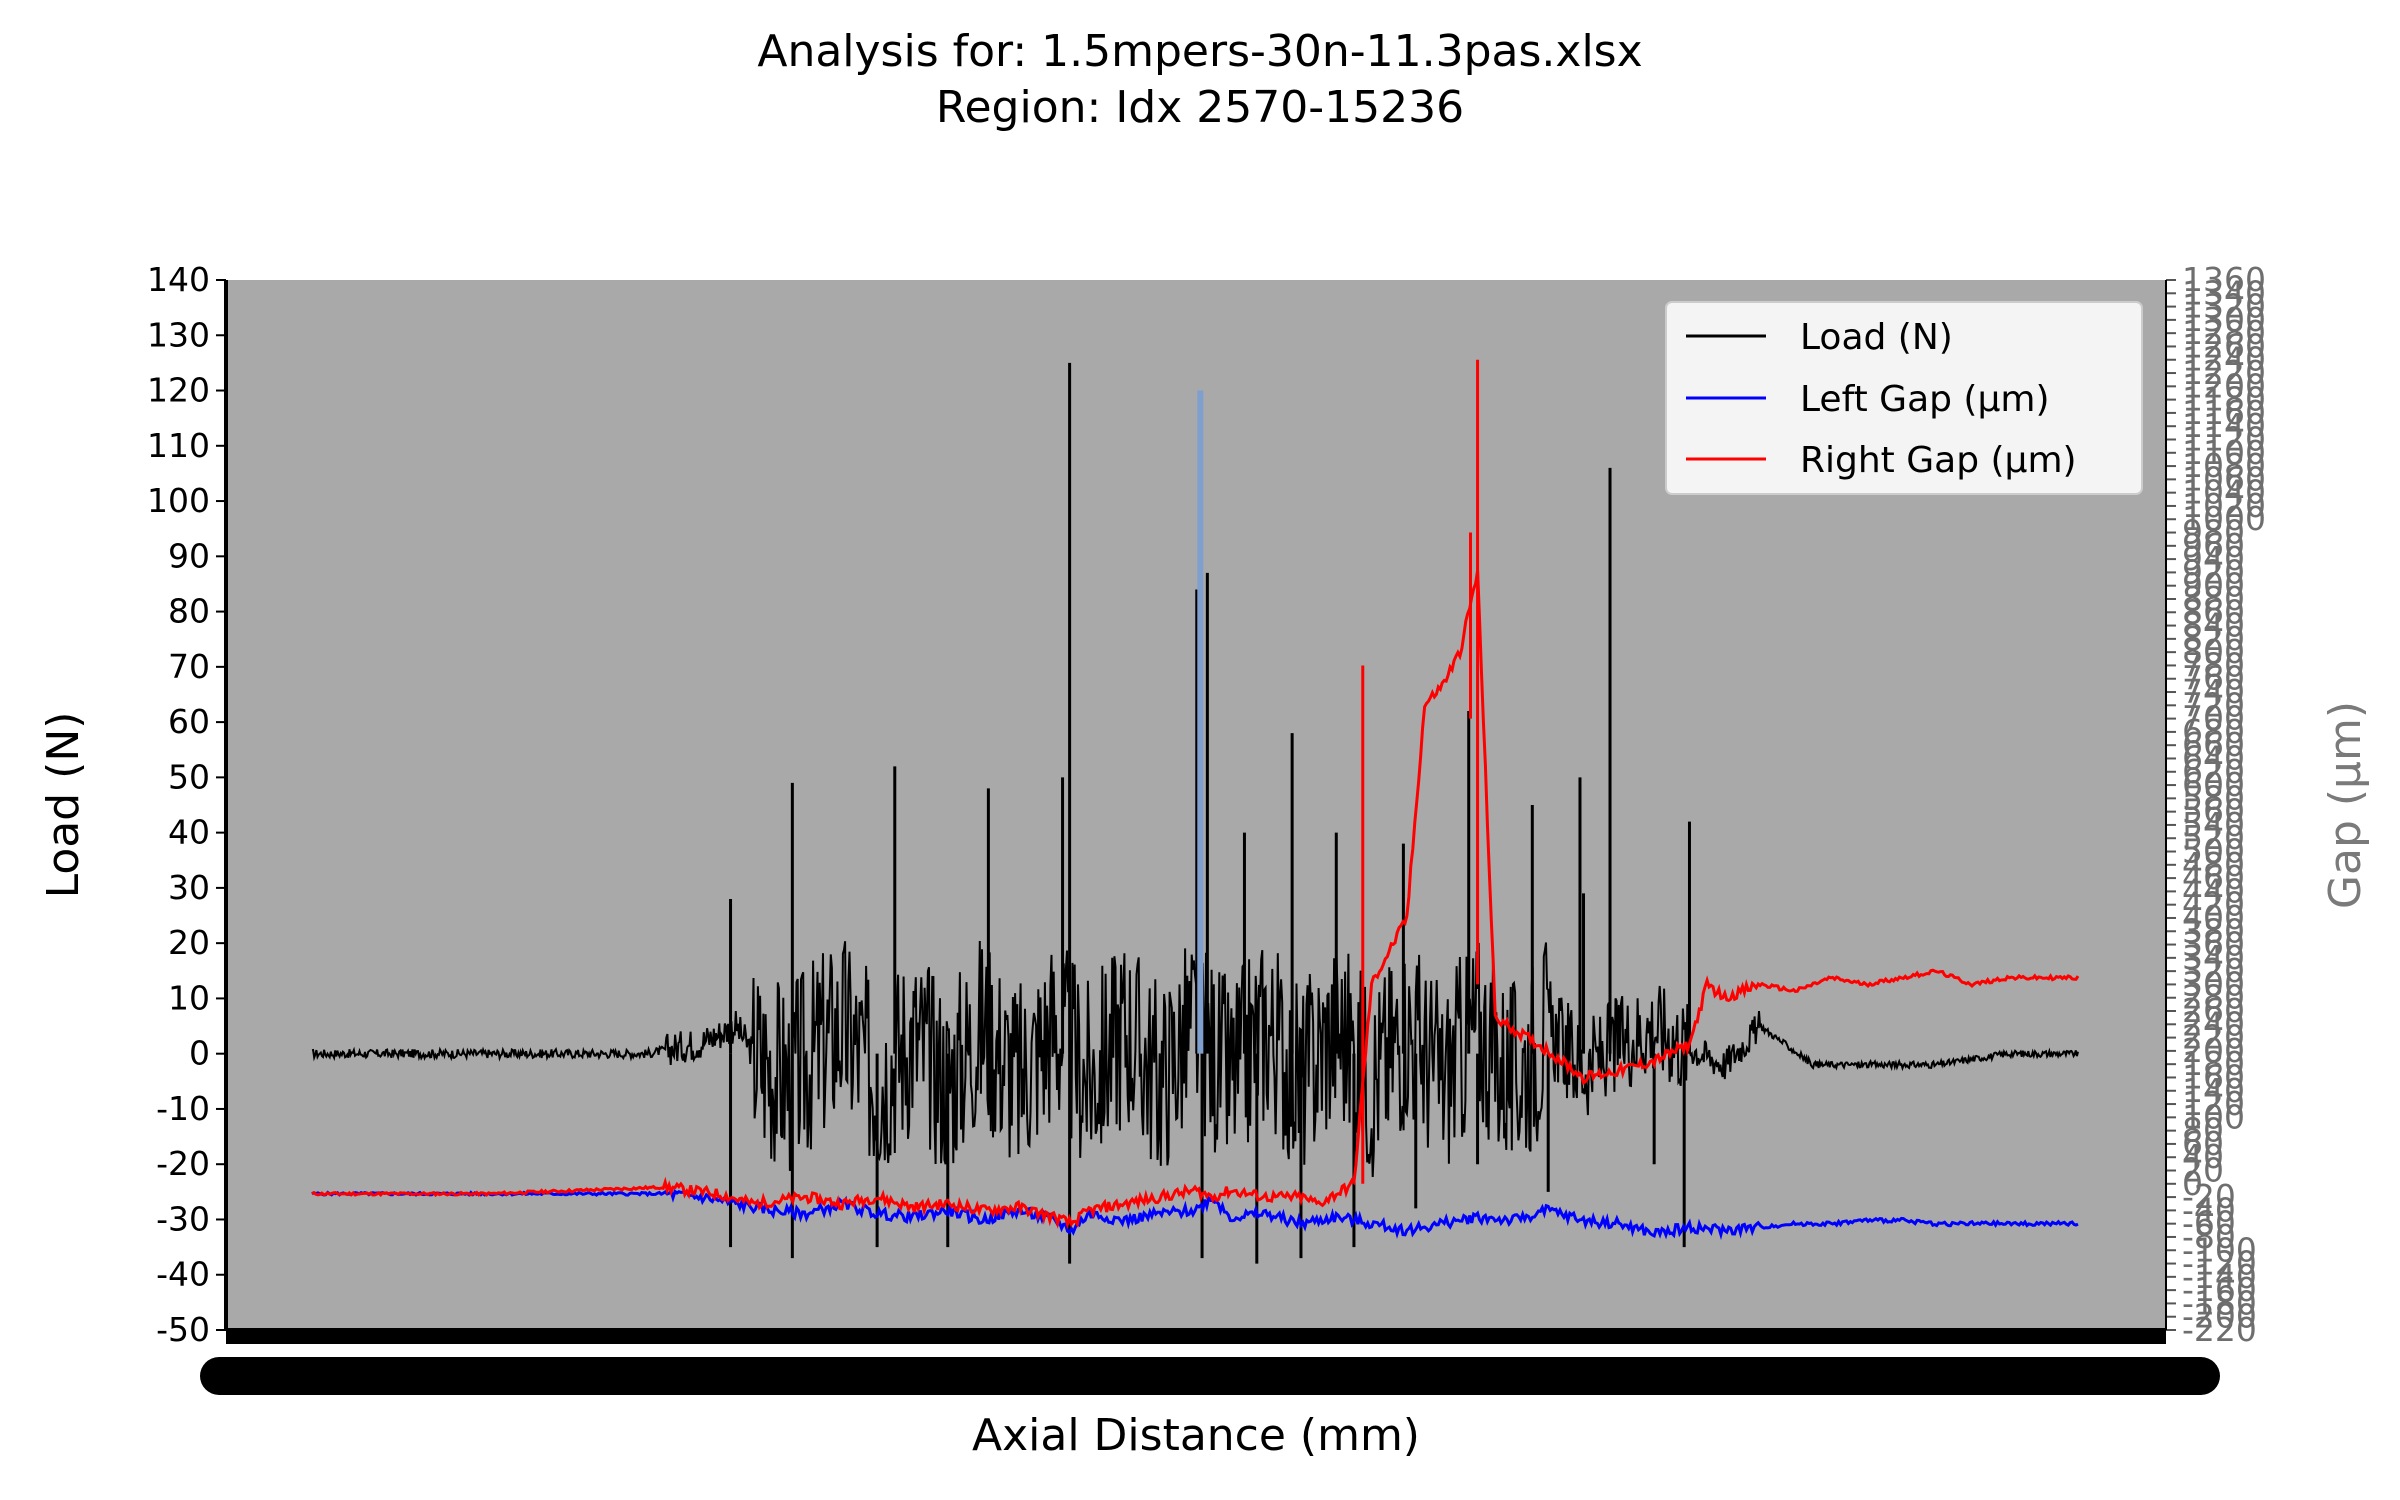 Image resolution: width=2400 pixels, height=1500 pixels. What do you see at coordinates (2219, 1249) in the screenshot?
I see `right-tick-label: -100` at bounding box center [2219, 1249].